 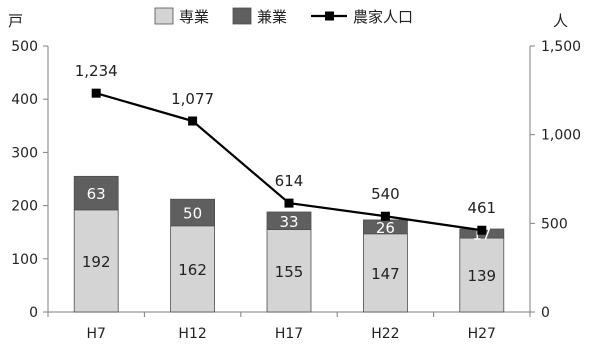 I want to click on right-axis-unit: 人, so click(x=560, y=21).